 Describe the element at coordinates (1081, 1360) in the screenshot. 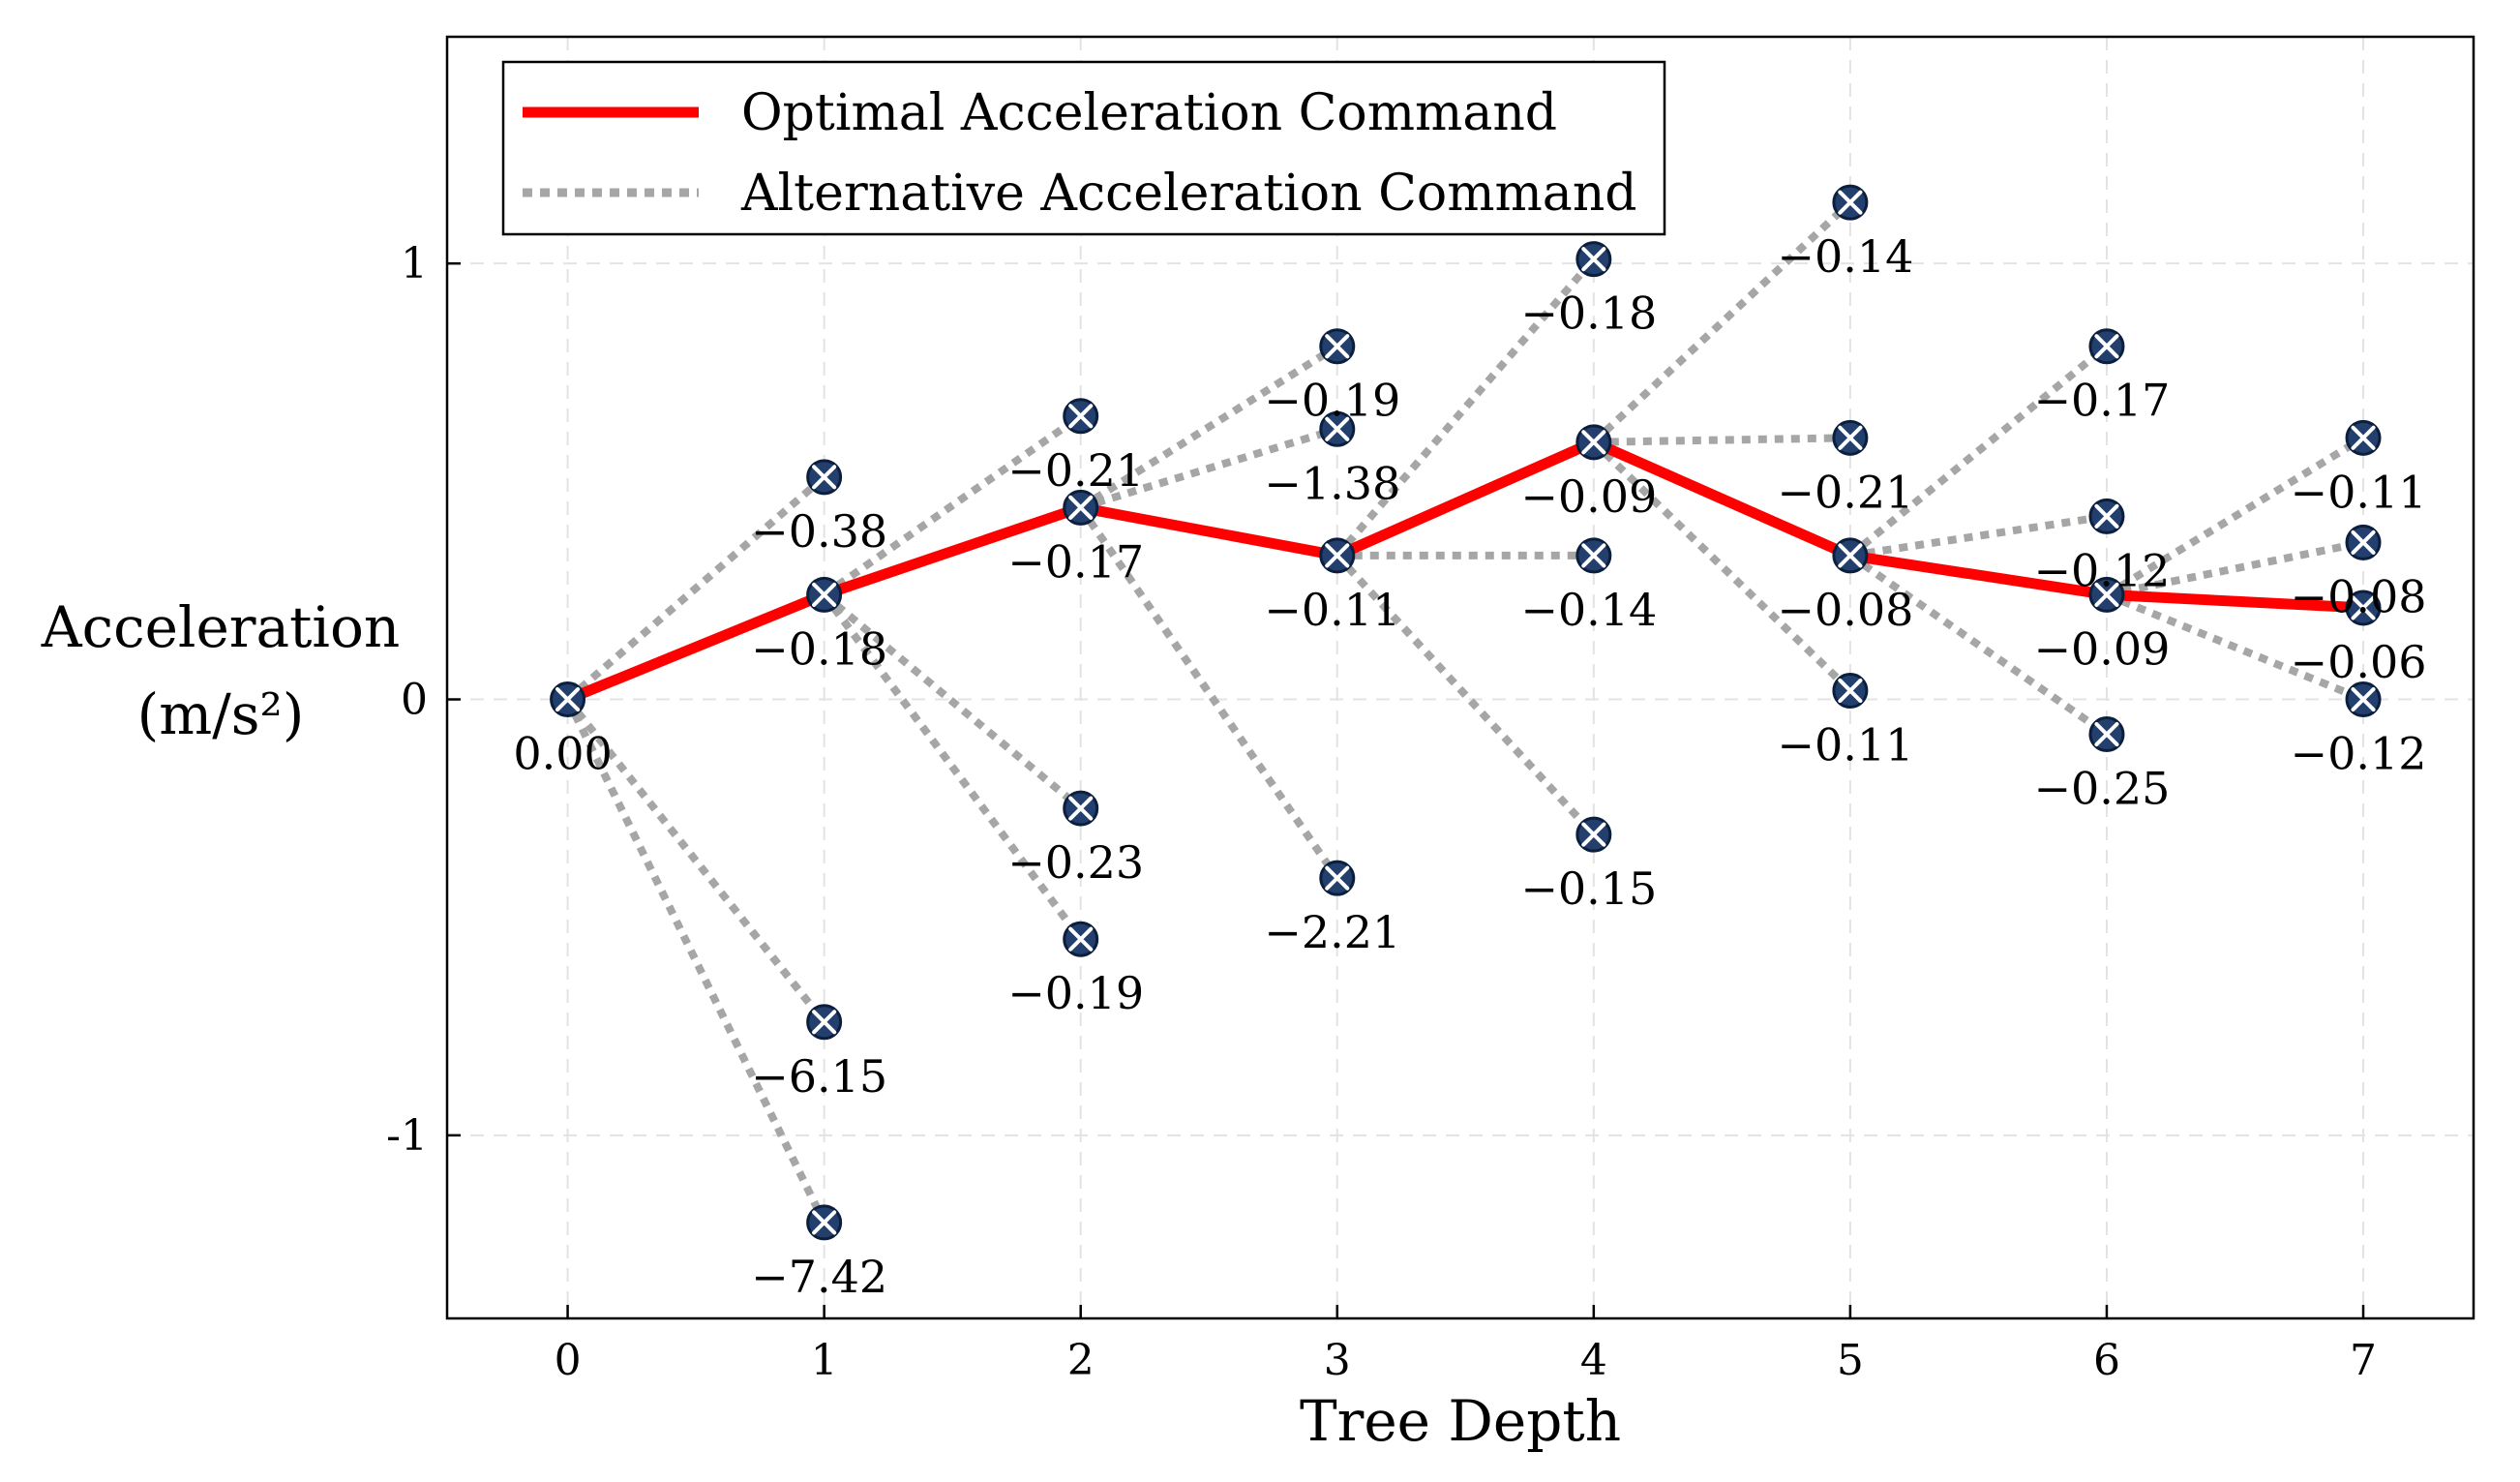

I see `x-tick-label: 2` at that location.